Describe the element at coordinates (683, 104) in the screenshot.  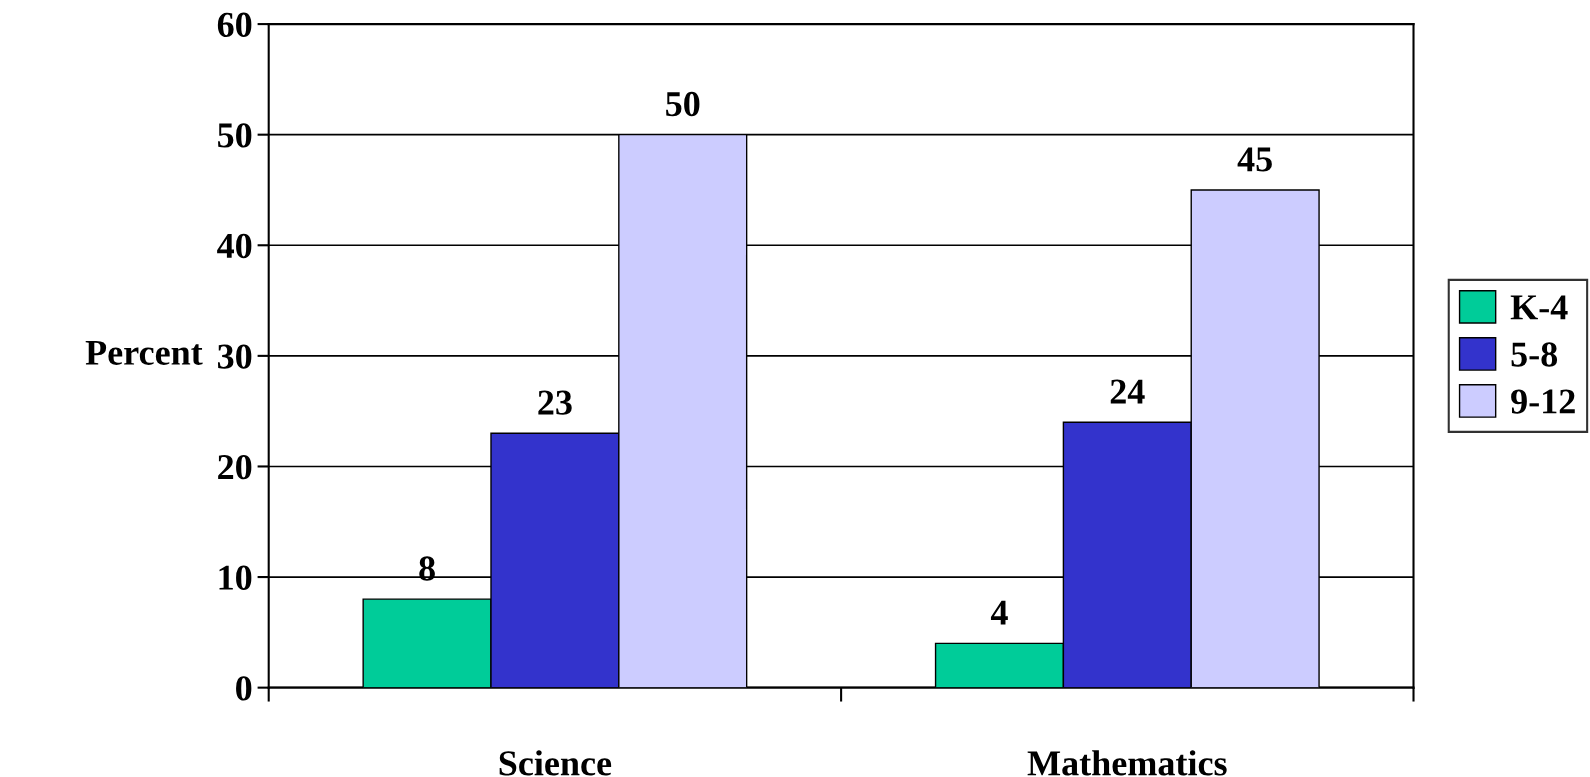
I see `data-label: 50` at that location.